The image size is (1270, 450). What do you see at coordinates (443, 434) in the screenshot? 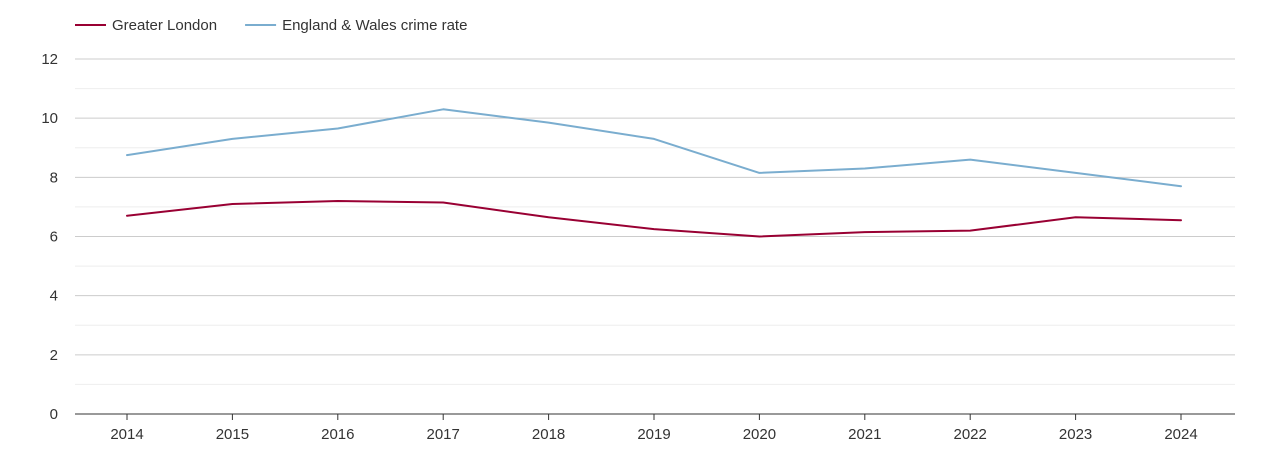
I see `x-tick-label: 2017` at bounding box center [443, 434].